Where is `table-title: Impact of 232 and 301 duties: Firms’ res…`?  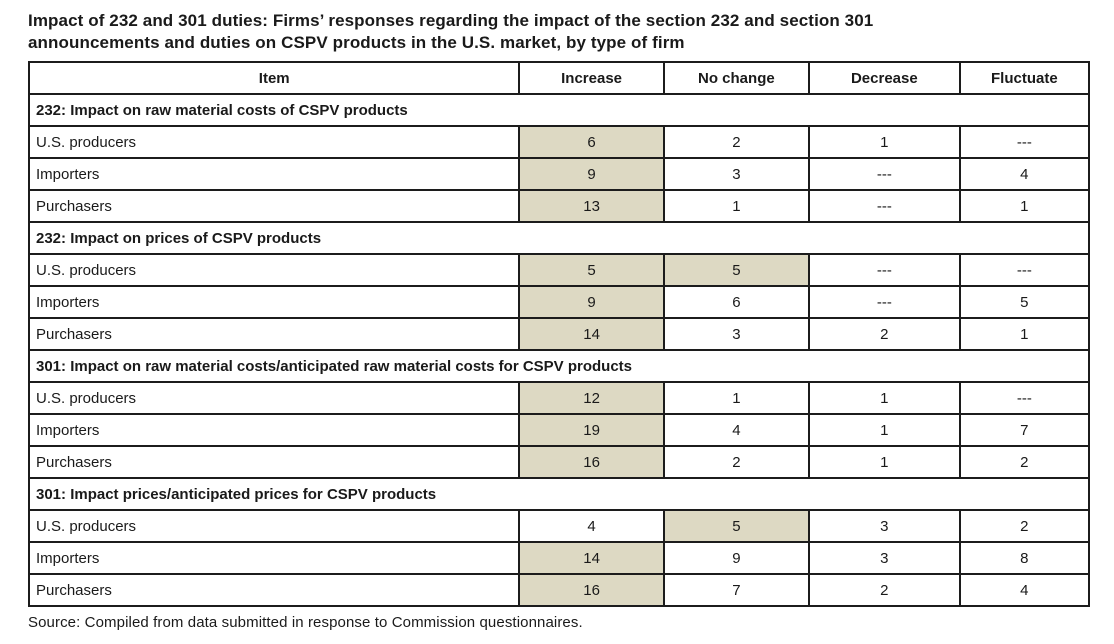 table-title: Impact of 232 and 301 duties: Firms’ res… is located at coordinates (451, 32).